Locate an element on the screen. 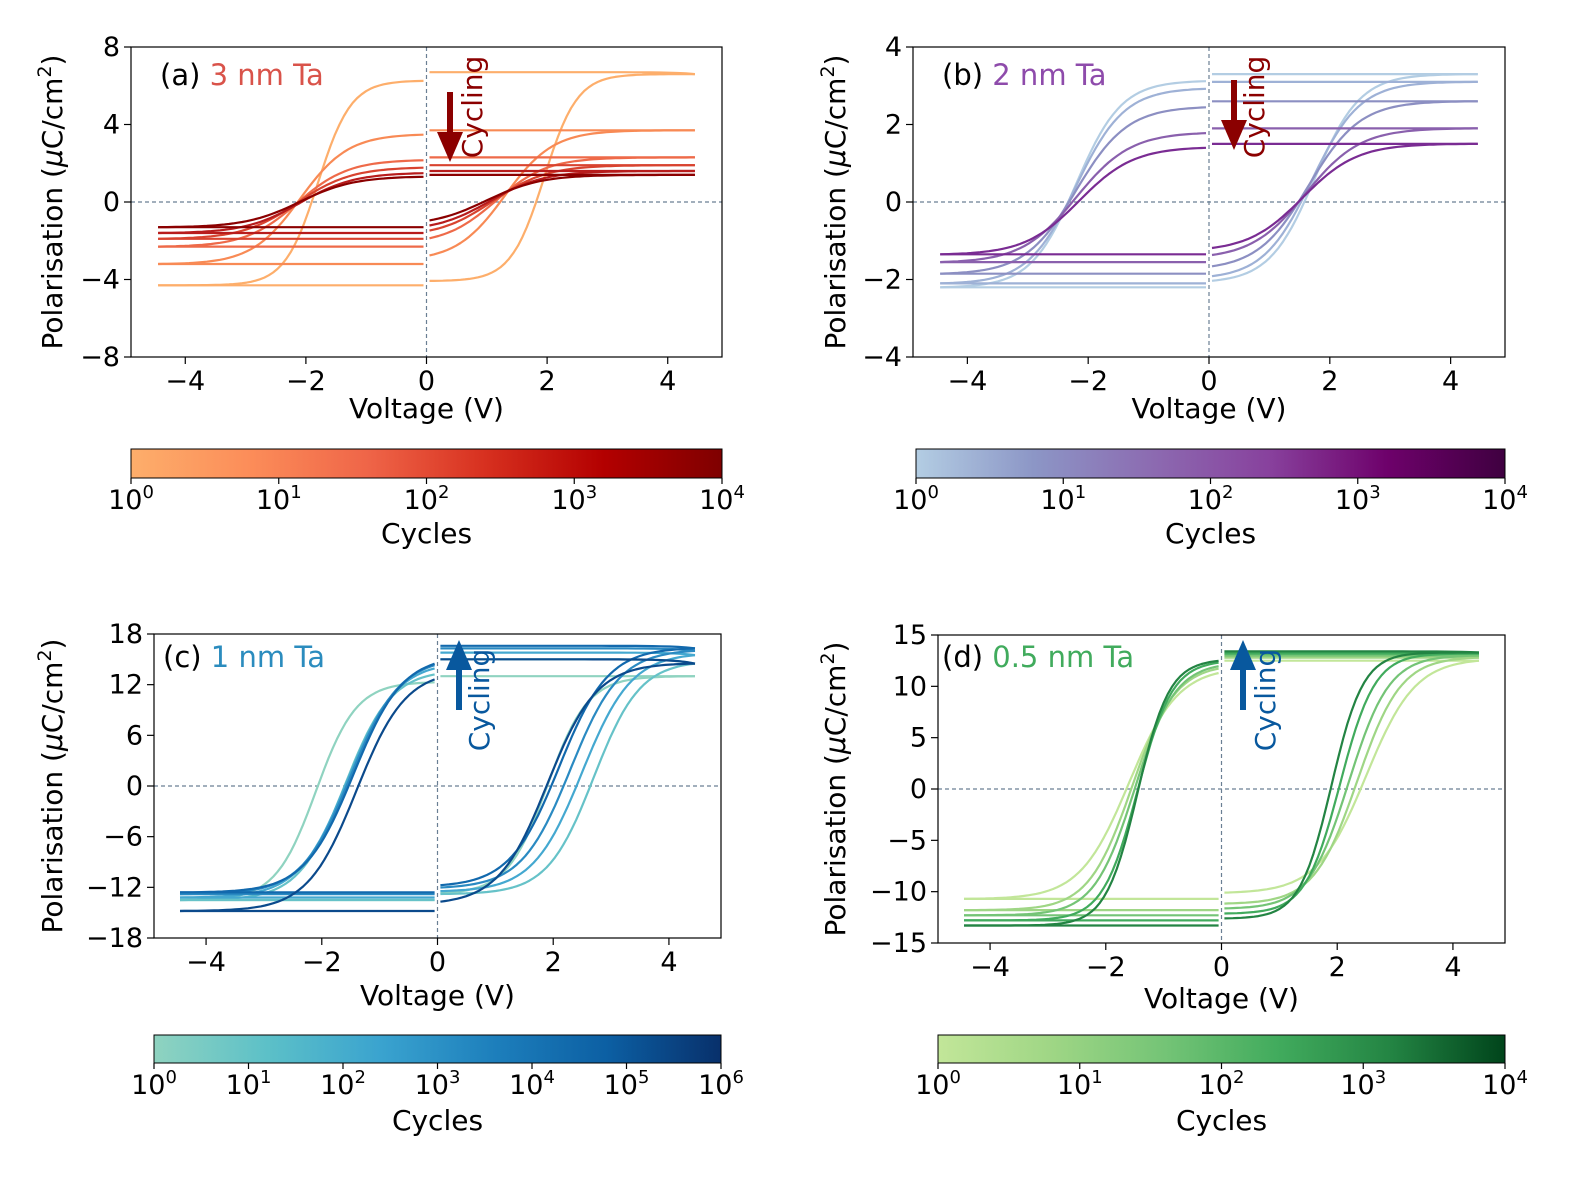 Image resolution: width=1575 pixels, height=1181 pixels. curve-d-cycle2-branch1 is located at coordinates (1352, 780).